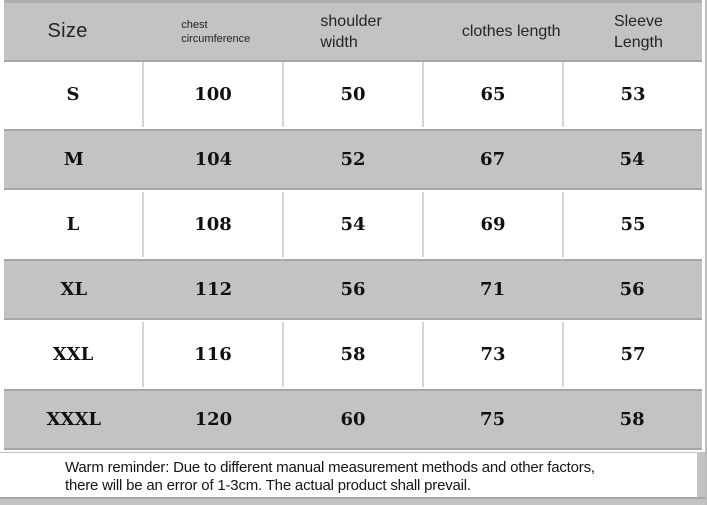 The width and height of the screenshot is (707, 505). I want to click on header-cell-chest-circumference: chest circumference, so click(219, 31).